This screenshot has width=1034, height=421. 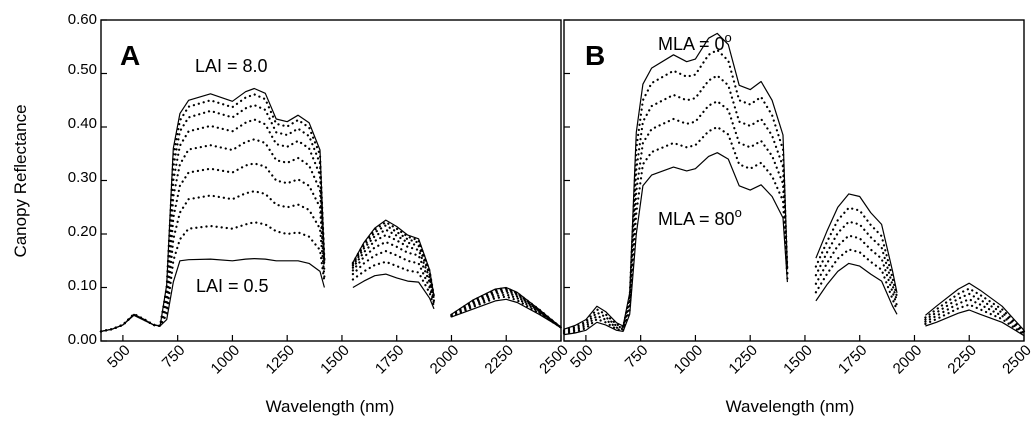 I want to click on panel-a-annotation-top: LAI = 8.0, so click(x=231, y=66).